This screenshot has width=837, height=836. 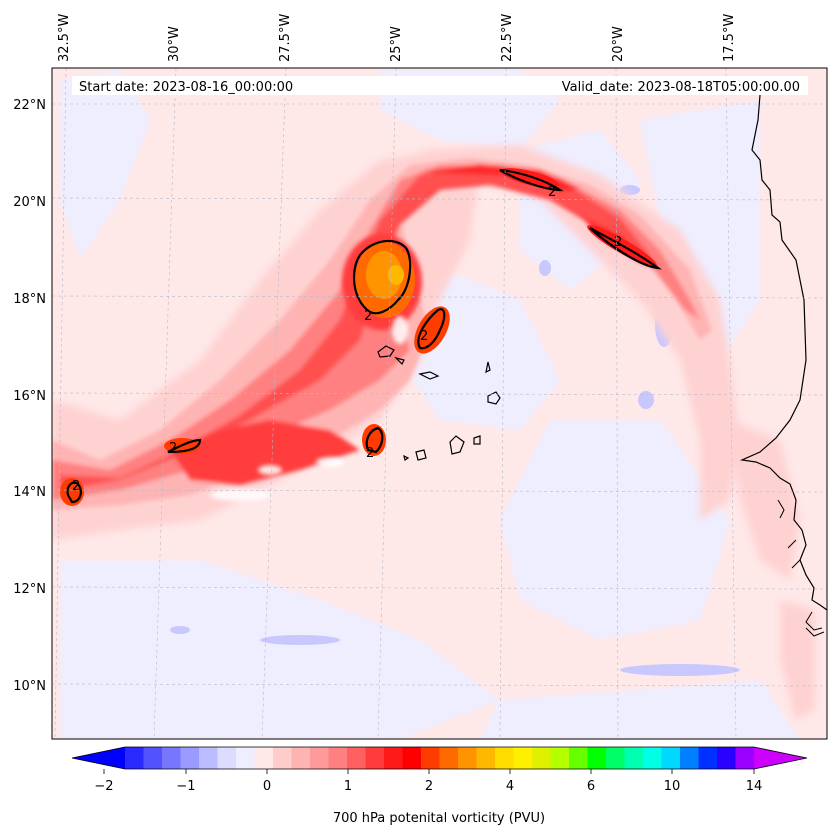 I want to click on lon-label: 30°W, so click(x=174, y=44).